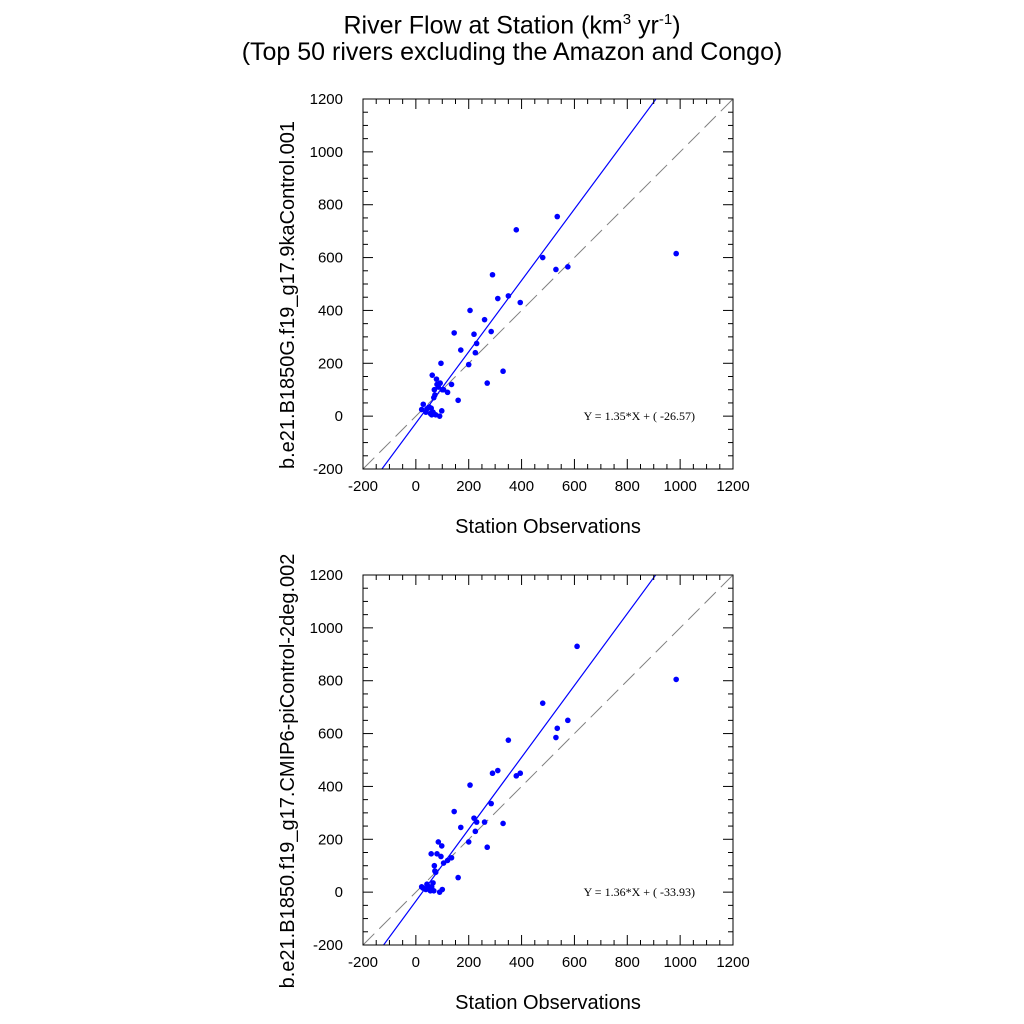 The height and width of the screenshot is (1024, 1024). What do you see at coordinates (288, 295) in the screenshot?
I see `y-axis-label: b.e21.B1850G.f19_g17.9kaControl.001` at bounding box center [288, 295].